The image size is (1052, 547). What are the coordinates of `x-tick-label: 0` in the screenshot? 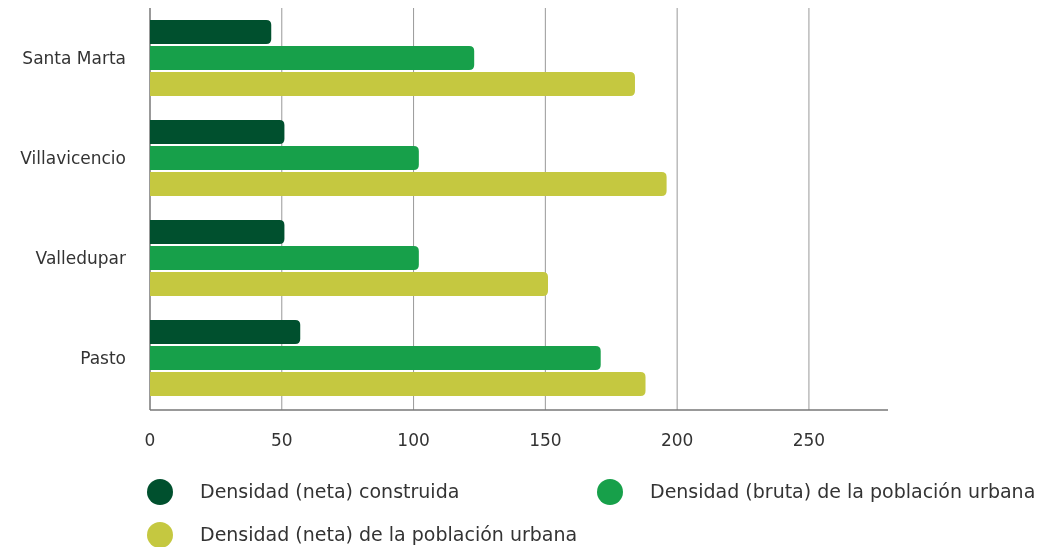 It's located at (150, 440).